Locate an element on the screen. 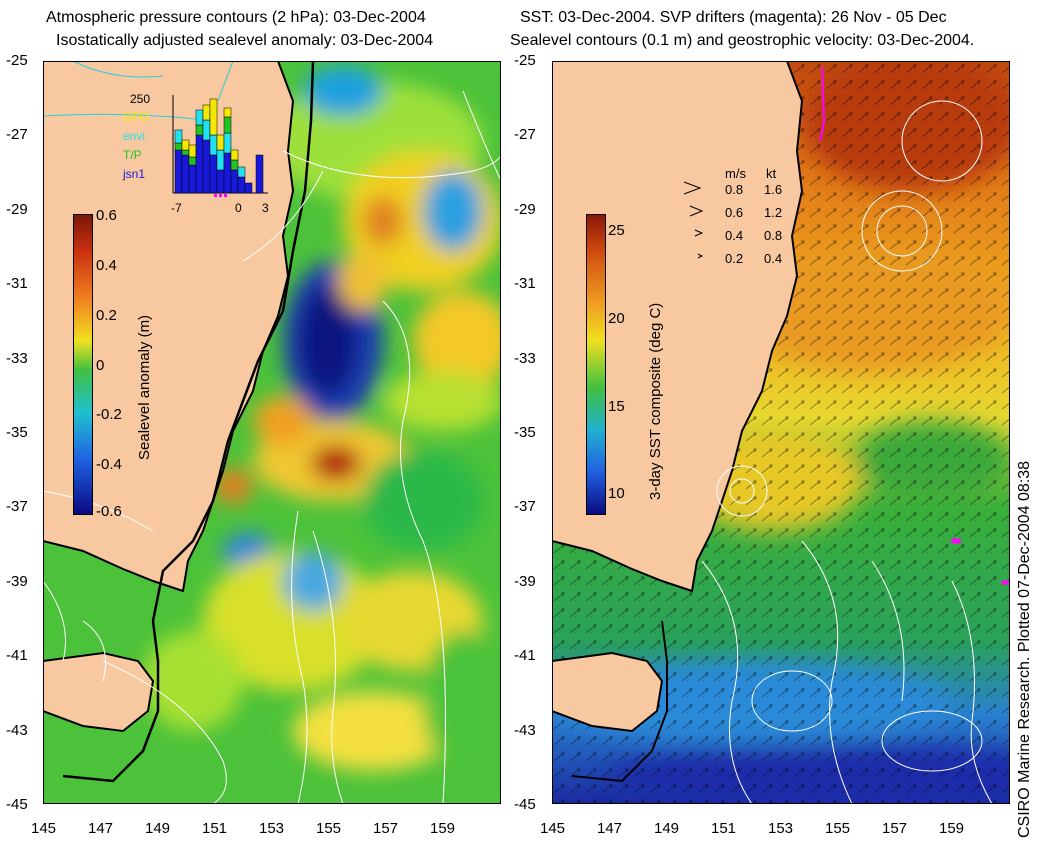 This screenshot has width=1064, height=857. sealevel-colorbar-label: Sealevel anomaly (m) is located at coordinates (144, 387).